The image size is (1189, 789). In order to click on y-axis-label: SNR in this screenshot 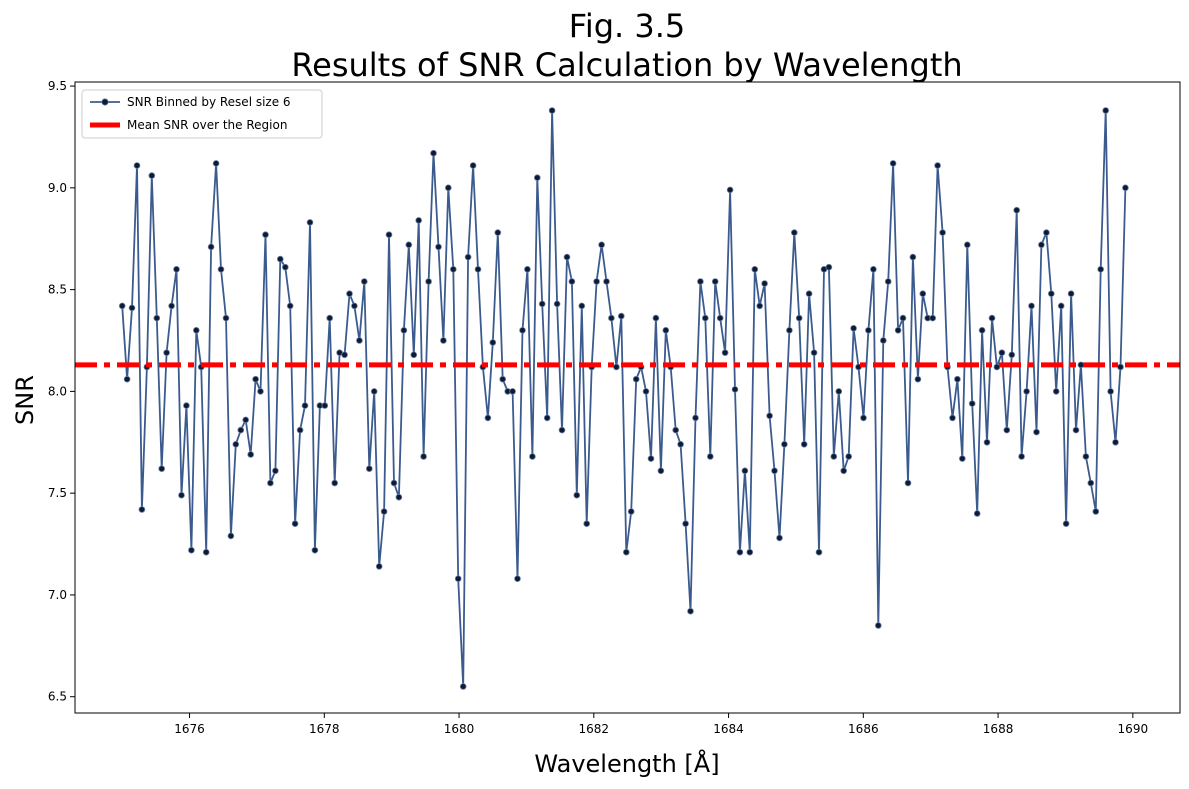, I will do `click(25, 400)`.